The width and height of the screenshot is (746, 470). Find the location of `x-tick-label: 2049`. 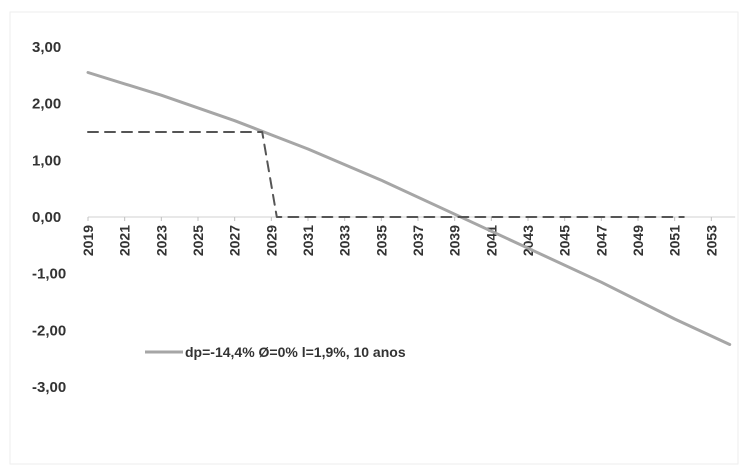

x-tick-label: 2049 is located at coordinates (638, 240).